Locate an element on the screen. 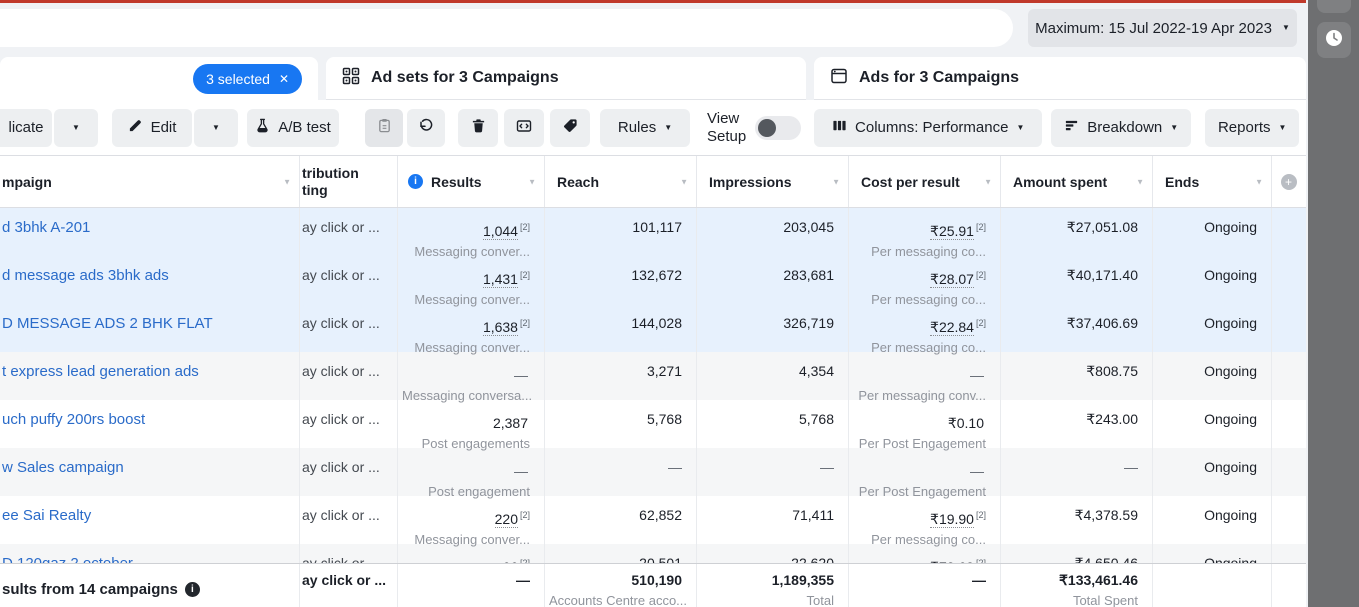 The width and height of the screenshot is (1359, 607). date-range-button: Maximum: 15 Jul 2022-19 Apr 2023 ▼ is located at coordinates (1162, 28).